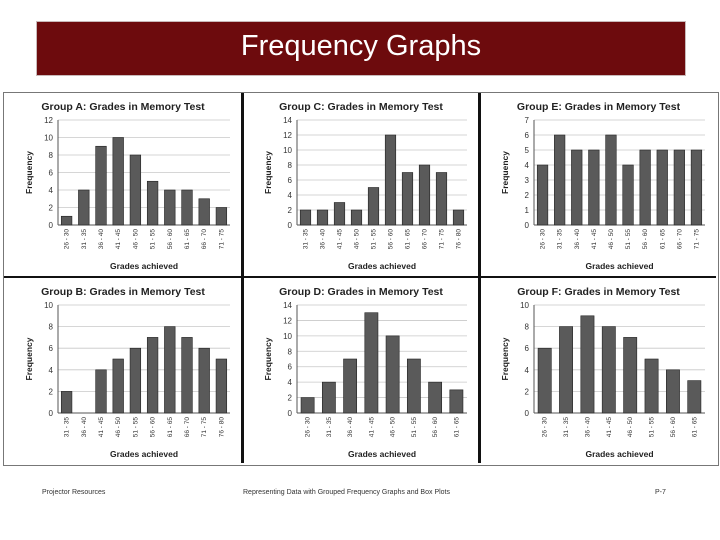 This screenshot has height=540, width=720. Describe the element at coordinates (361, 107) in the screenshot. I see `chart-1-title: Group C: Grades in Memory Test` at that location.